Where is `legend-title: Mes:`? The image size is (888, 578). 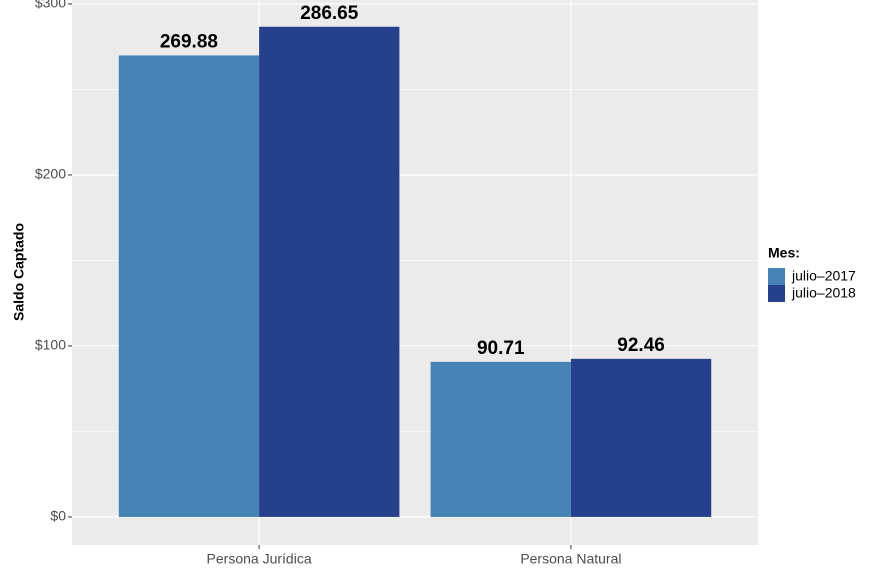
legend-title: Mes: is located at coordinates (784, 253).